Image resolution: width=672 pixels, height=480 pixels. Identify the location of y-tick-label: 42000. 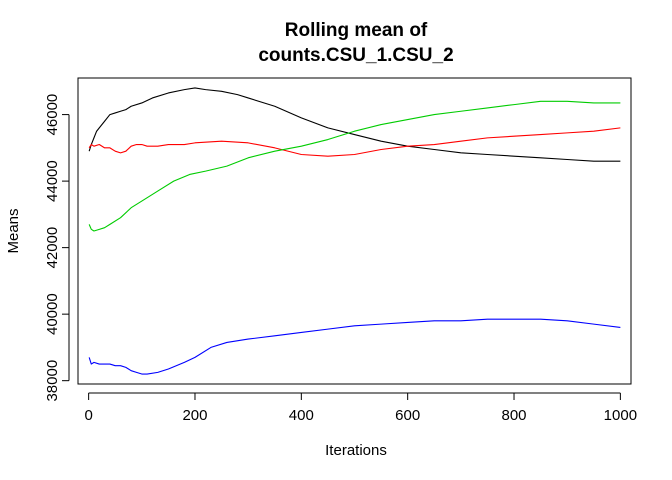
(52, 248).